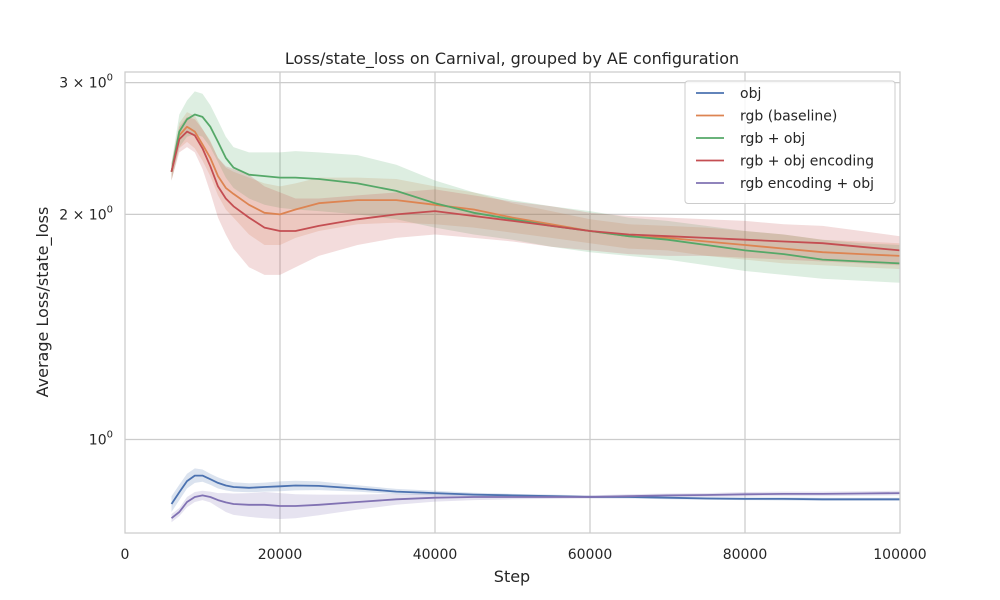  Describe the element at coordinates (899, 555) in the screenshot. I see `x-tick-label: 100000` at that location.